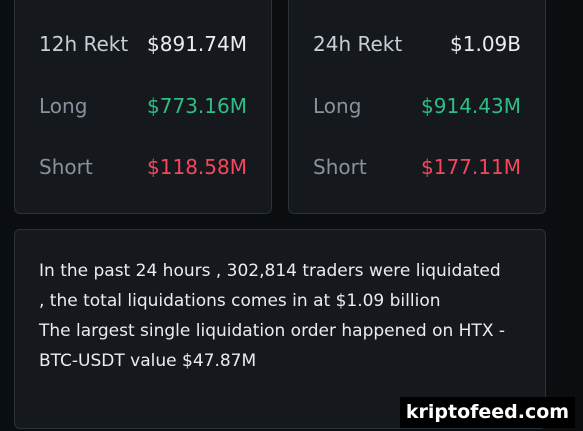 This screenshot has width=583, height=431. What do you see at coordinates (485, 44) in the screenshot?
I see `value: $1.09B` at bounding box center [485, 44].